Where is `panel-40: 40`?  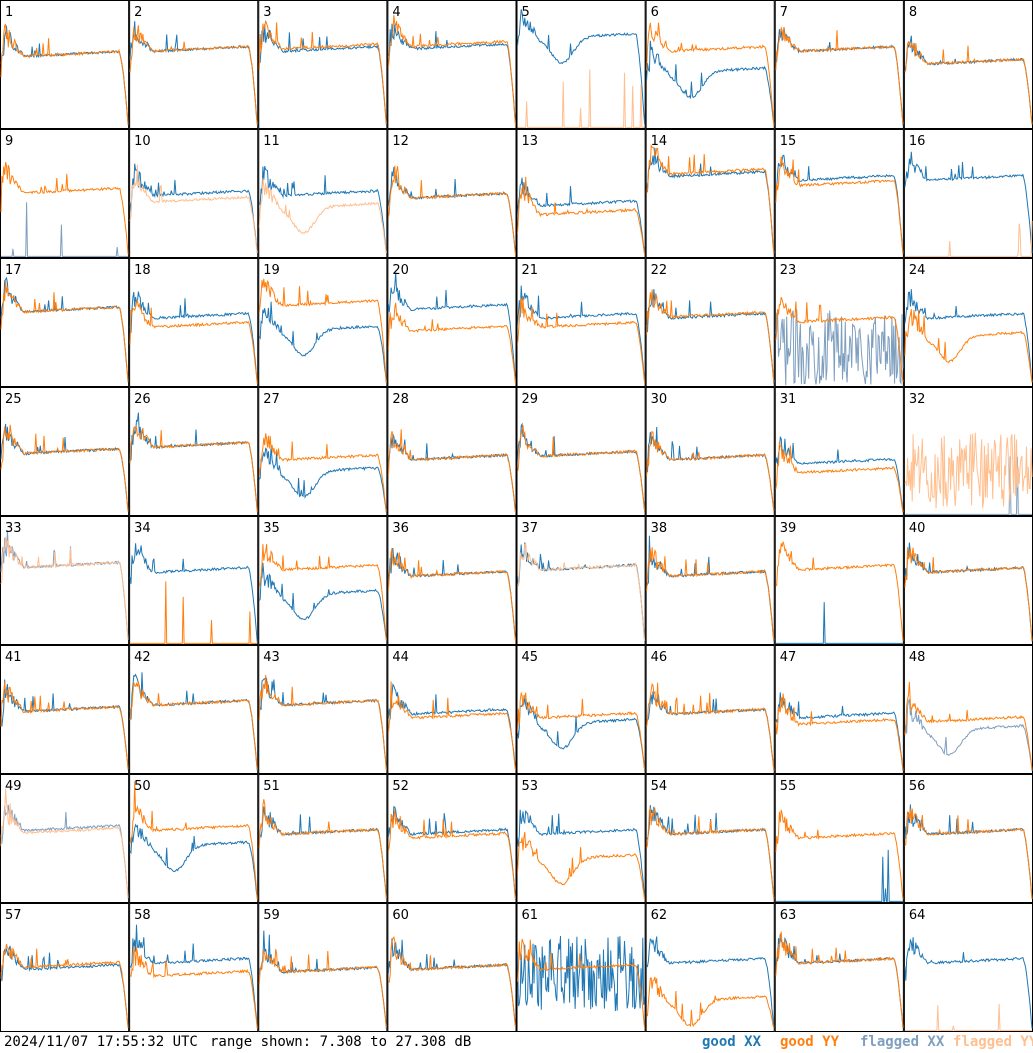
panel-40: 40 is located at coordinates (968, 580).